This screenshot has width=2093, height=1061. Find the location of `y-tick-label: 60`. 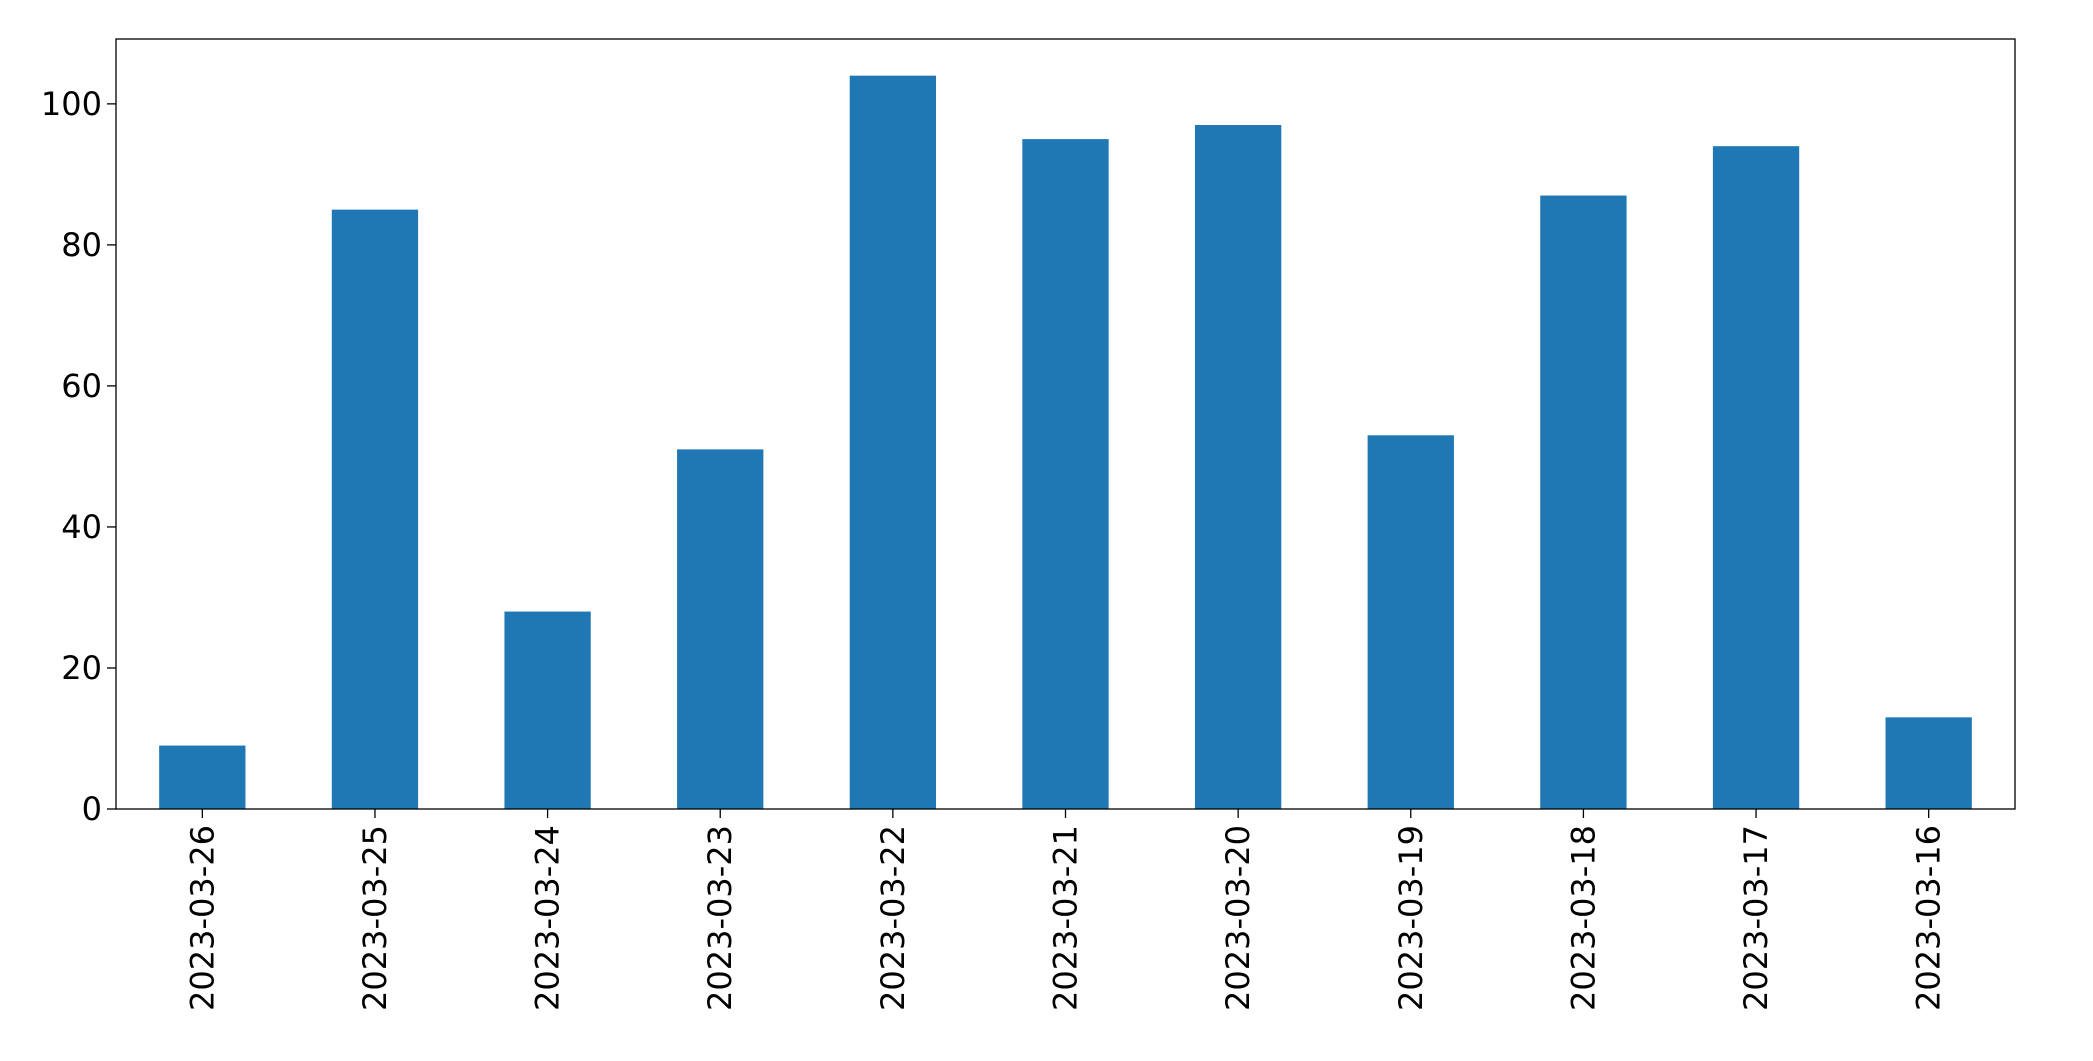

y-tick-label: 60 is located at coordinates (81, 386).